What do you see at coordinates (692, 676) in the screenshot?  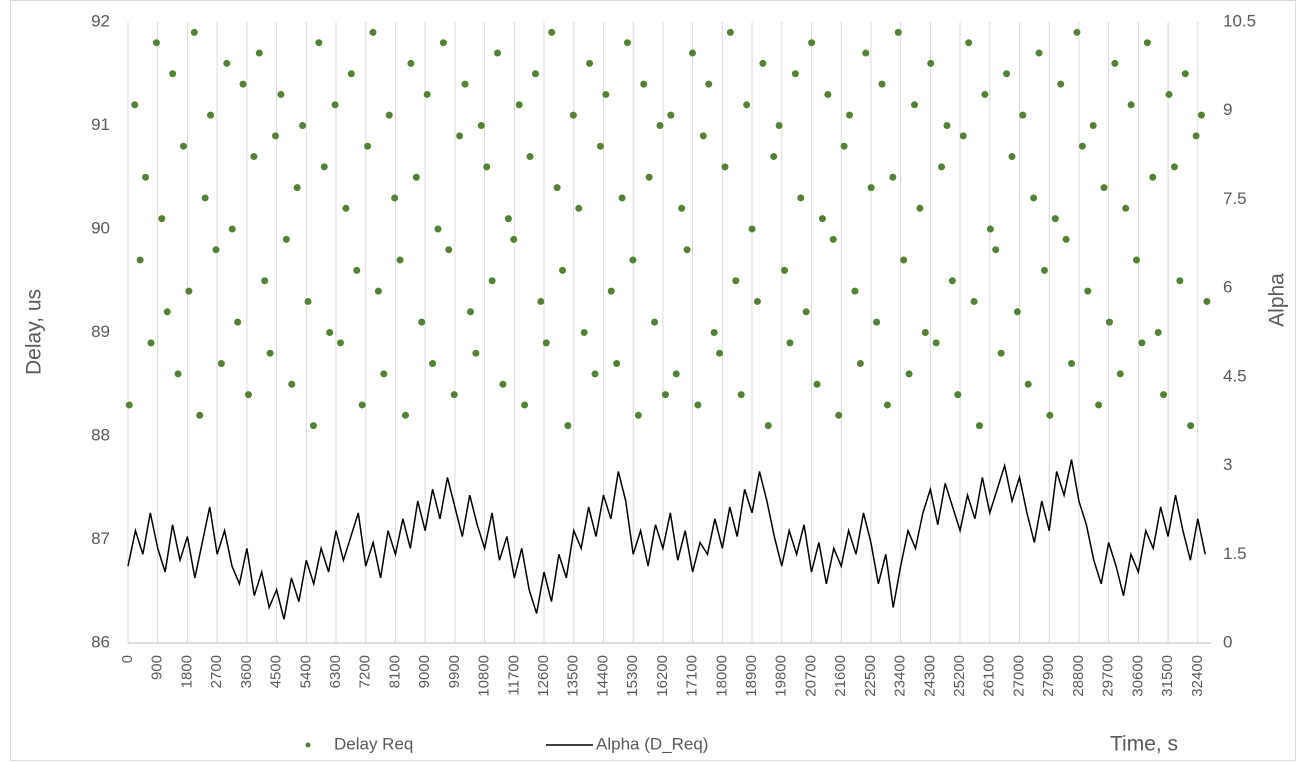 I see `x-tick-label: 17100` at bounding box center [692, 676].